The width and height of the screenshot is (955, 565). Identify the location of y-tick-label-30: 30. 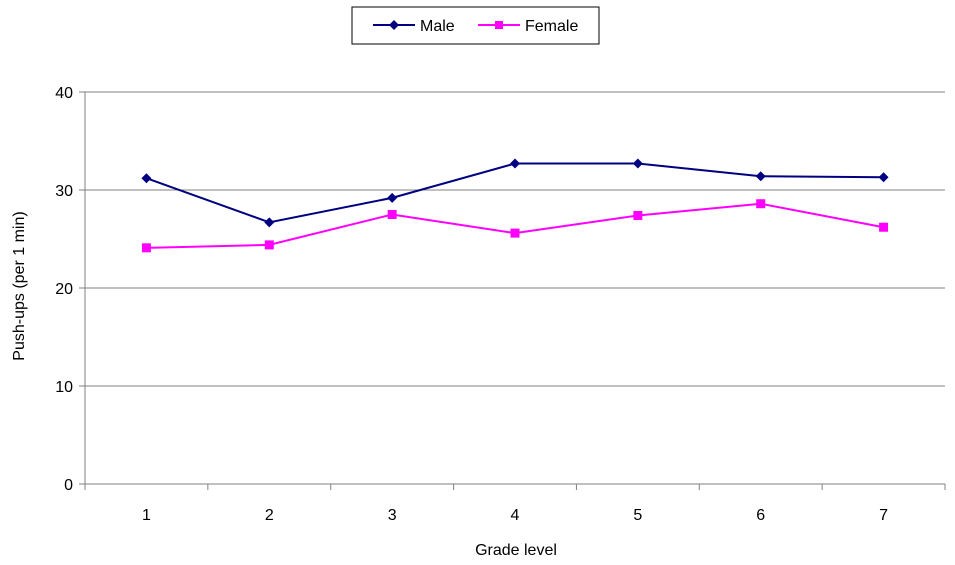
(64, 191).